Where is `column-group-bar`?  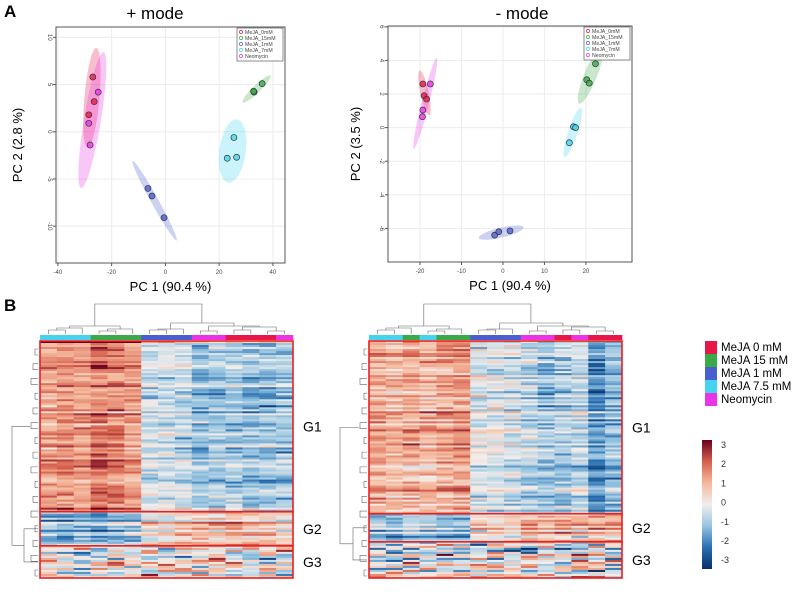 column-group-bar is located at coordinates (150, 337).